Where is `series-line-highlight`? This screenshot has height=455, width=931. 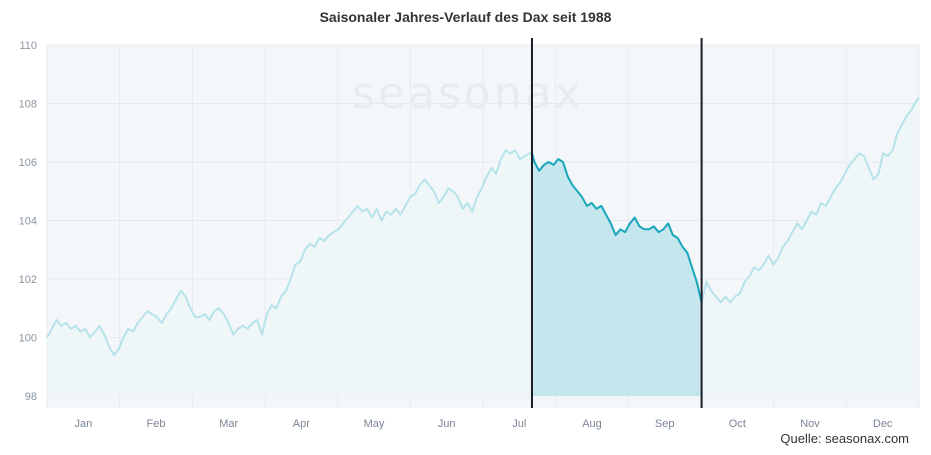
series-line-highlight is located at coordinates (617, 227).